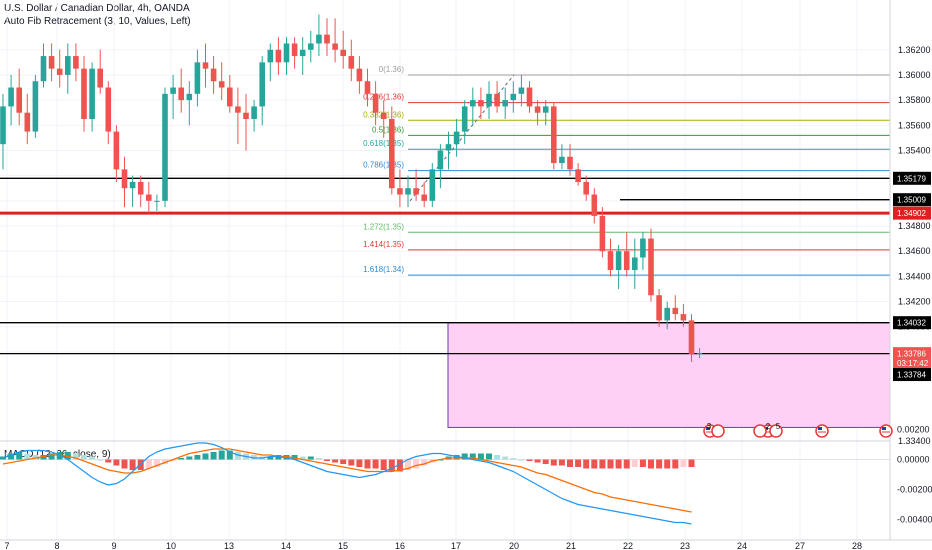  What do you see at coordinates (343, 545) in the screenshot?
I see `date-tick-label: 15` at bounding box center [343, 545].